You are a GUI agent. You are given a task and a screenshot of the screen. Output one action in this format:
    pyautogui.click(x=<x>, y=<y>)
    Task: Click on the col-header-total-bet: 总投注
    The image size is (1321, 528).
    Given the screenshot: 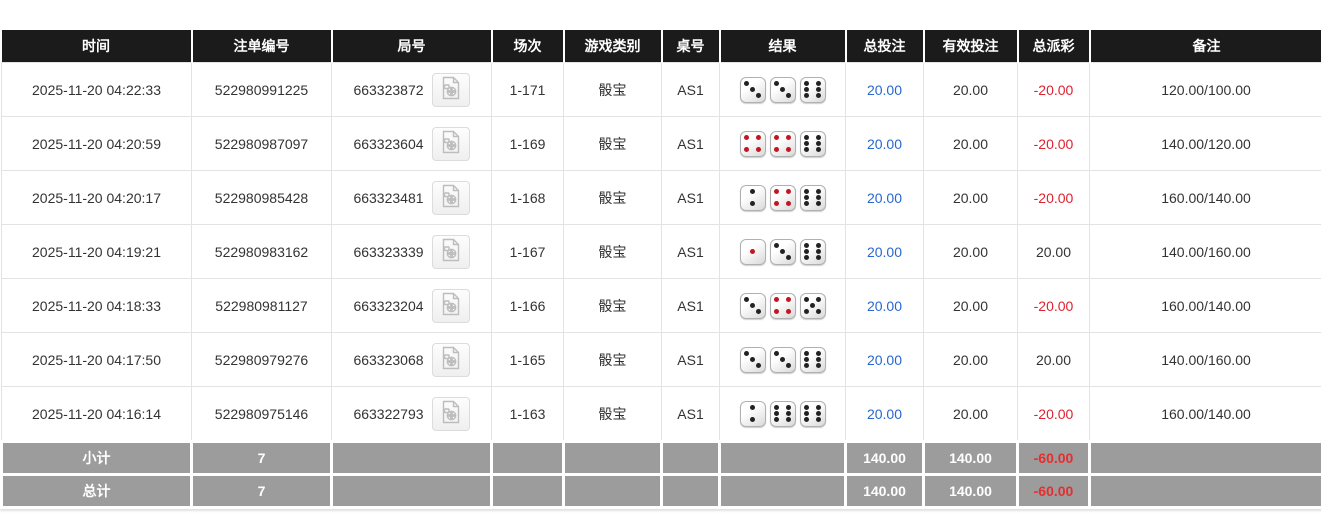 What is the action you would take?
    pyautogui.click(x=885, y=46)
    